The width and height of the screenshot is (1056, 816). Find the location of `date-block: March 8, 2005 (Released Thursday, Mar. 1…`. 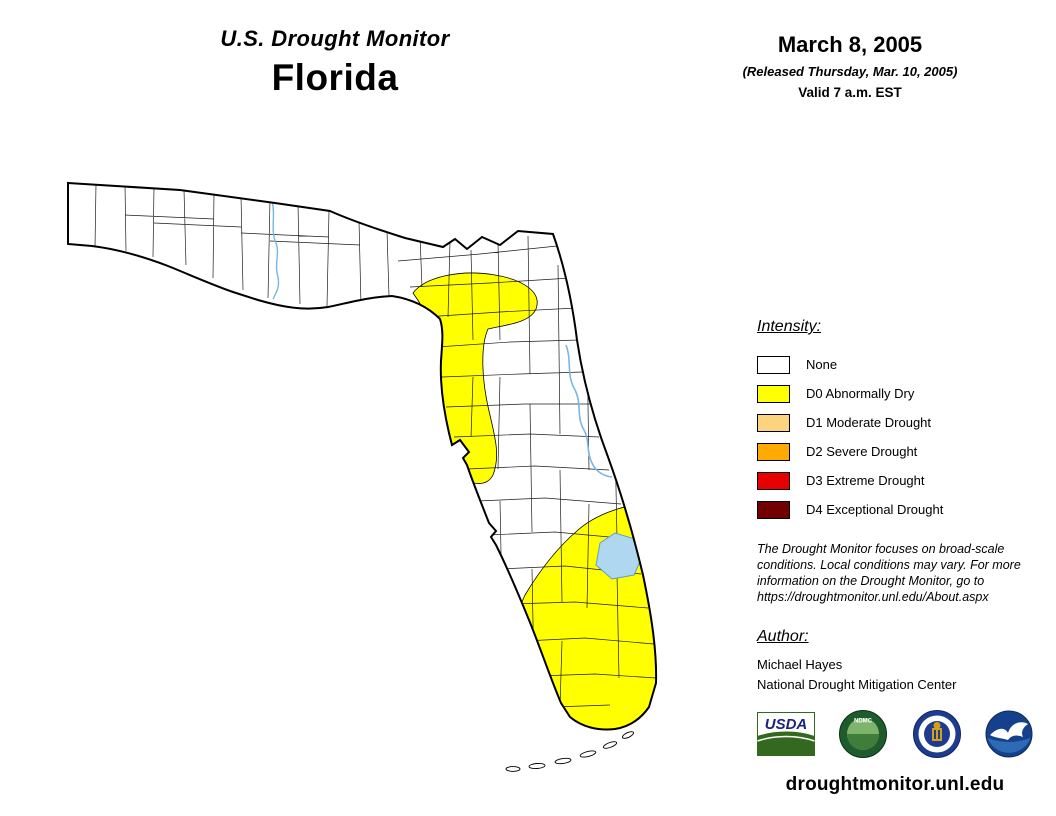

date-block: March 8, 2005 (Released Thursday, Mar. 1… is located at coordinates (850, 66).